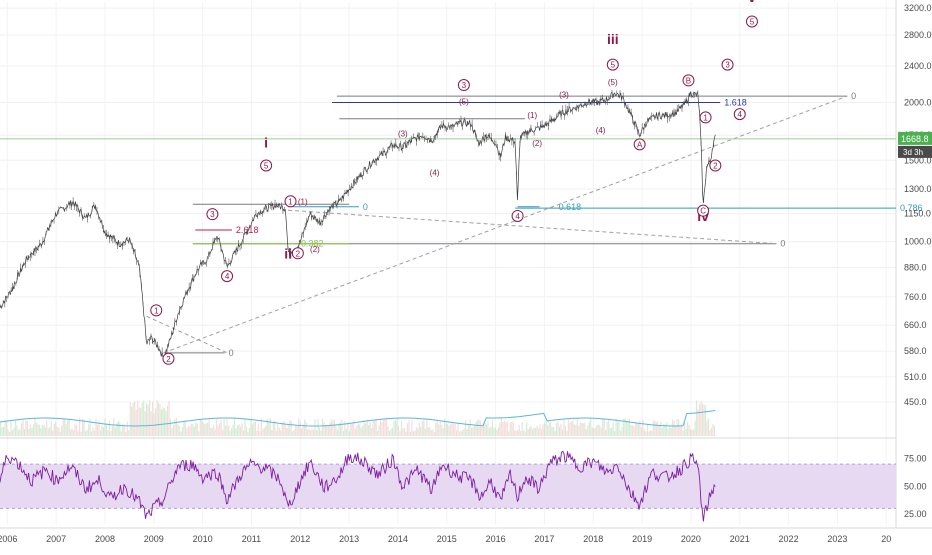  What do you see at coordinates (915, 325) in the screenshot?
I see `price-tick-label: 660.0` at bounding box center [915, 325].